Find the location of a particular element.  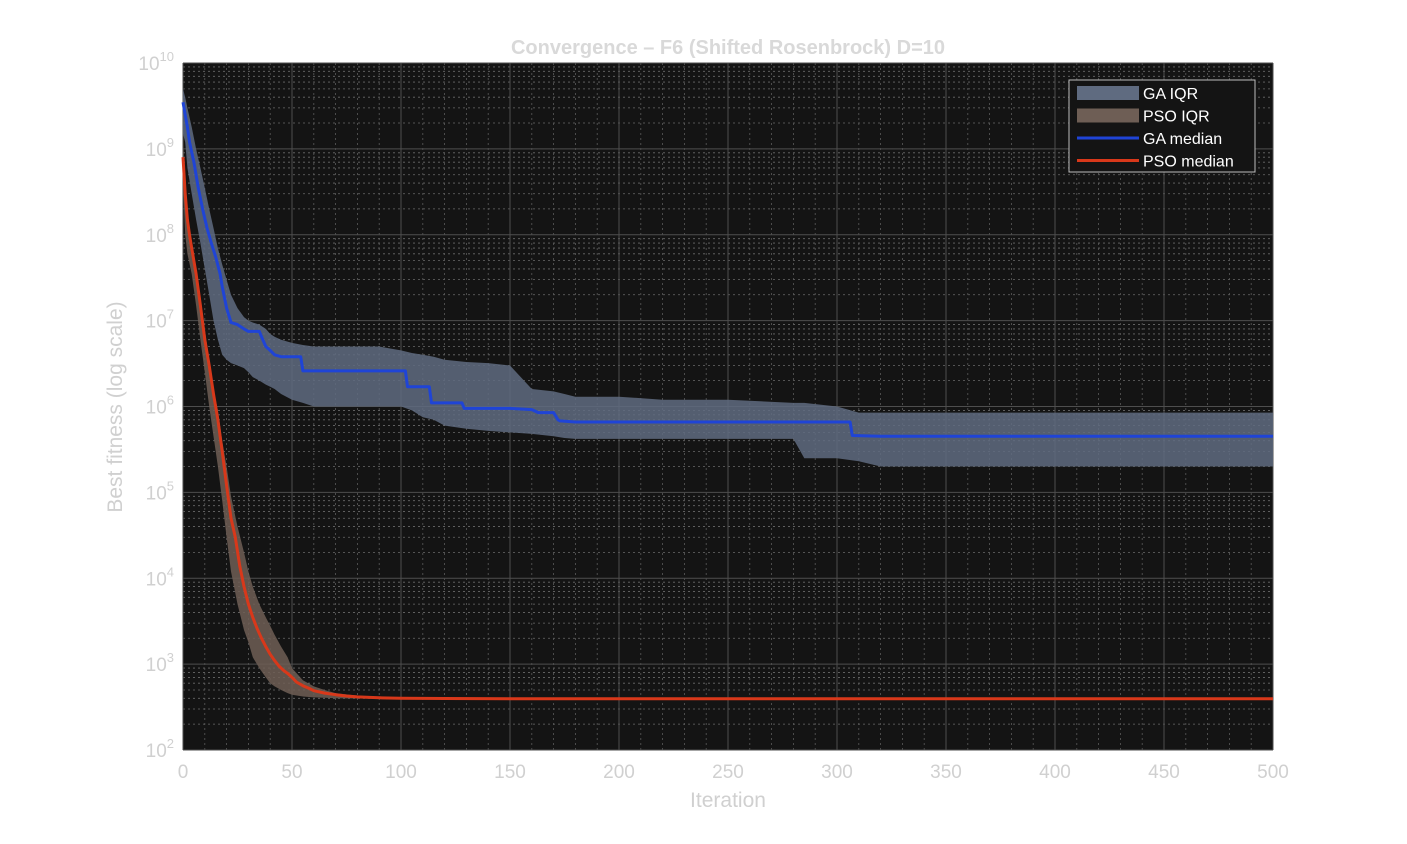

legend-label: PSO IQR is located at coordinates (1176, 117).